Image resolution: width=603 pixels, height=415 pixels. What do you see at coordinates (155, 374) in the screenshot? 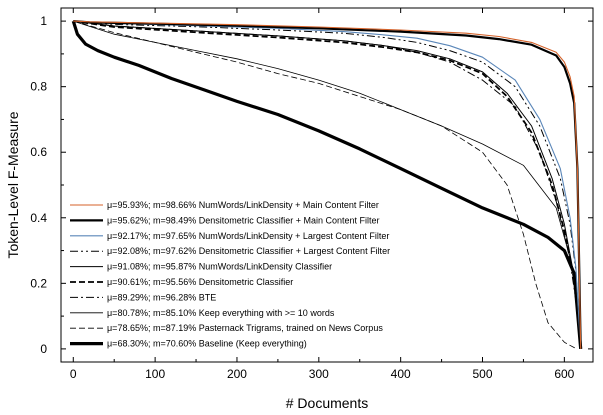
I see `x-tick-label: 100` at bounding box center [155, 374].